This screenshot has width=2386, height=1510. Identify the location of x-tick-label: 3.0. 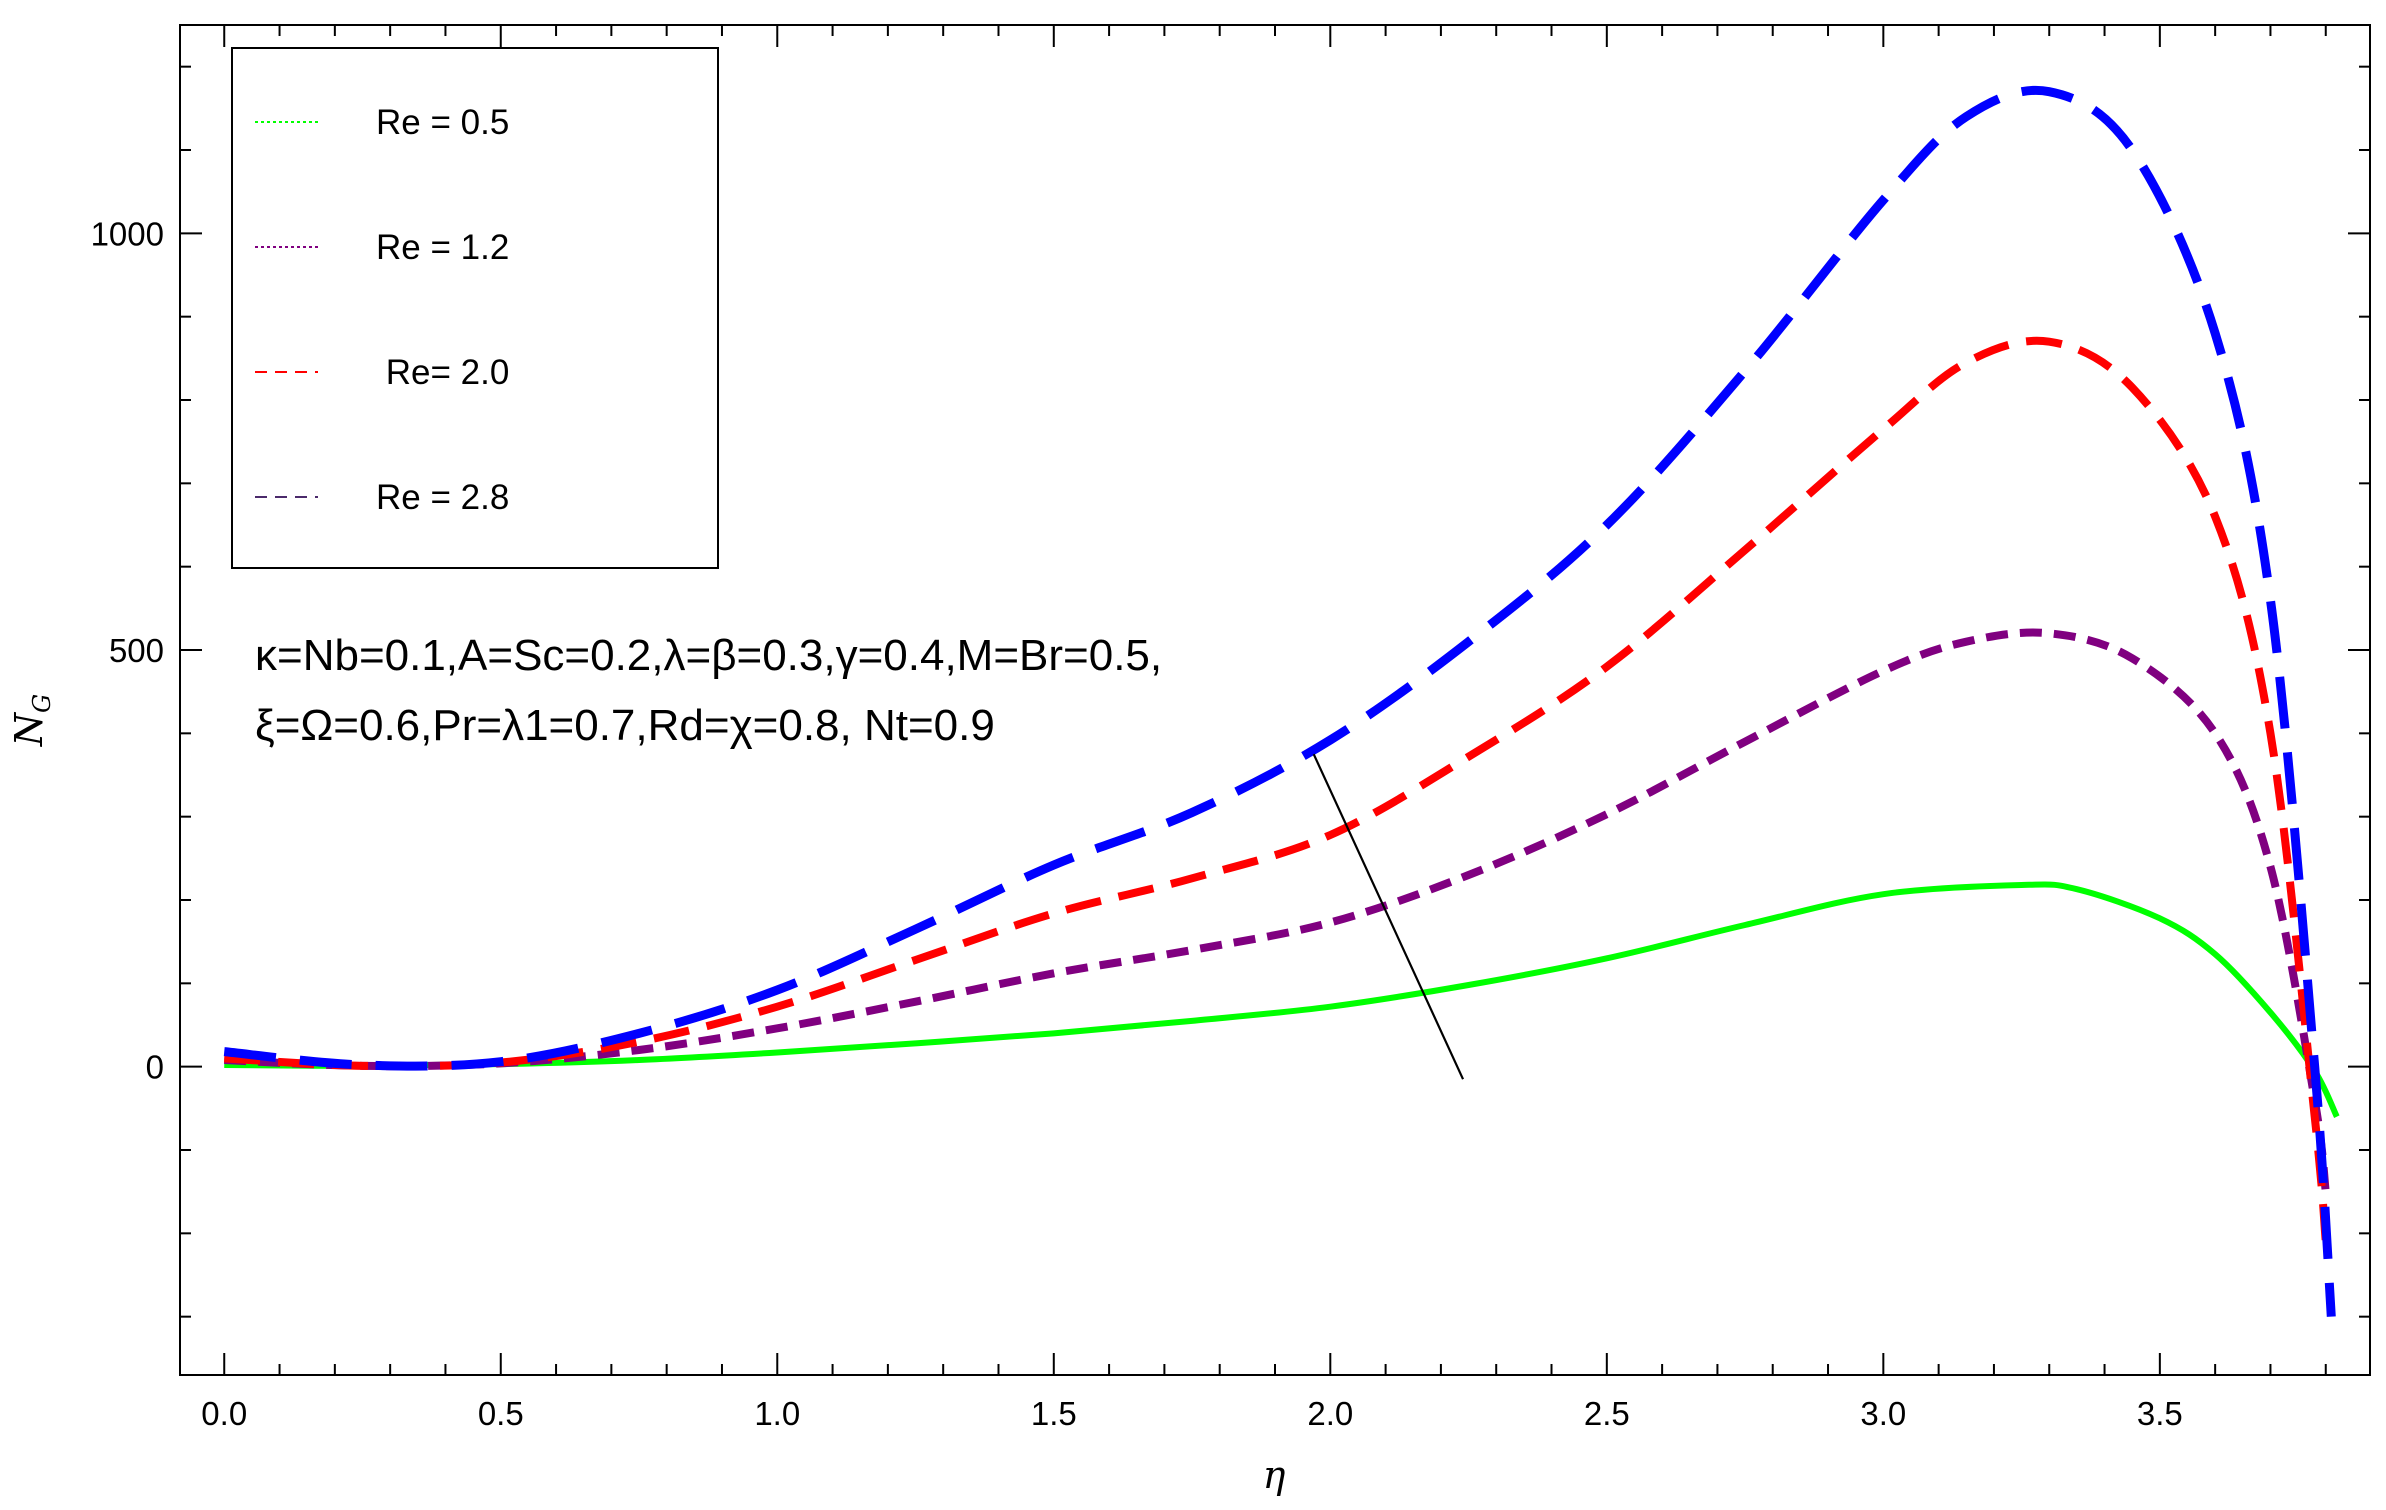
(1883, 1413).